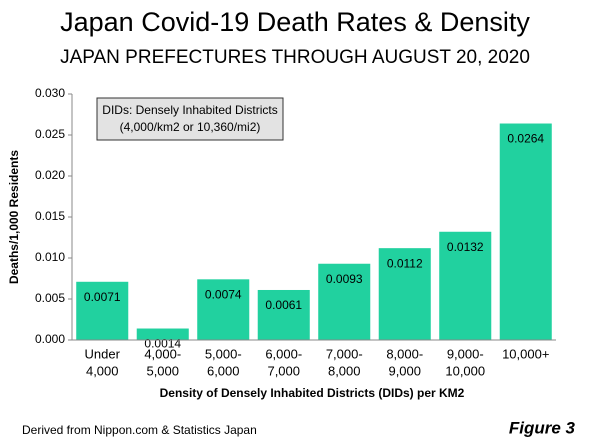 The image size is (590, 443). What do you see at coordinates (102, 370) in the screenshot?
I see `x-tick-label: 4,000` at bounding box center [102, 370].